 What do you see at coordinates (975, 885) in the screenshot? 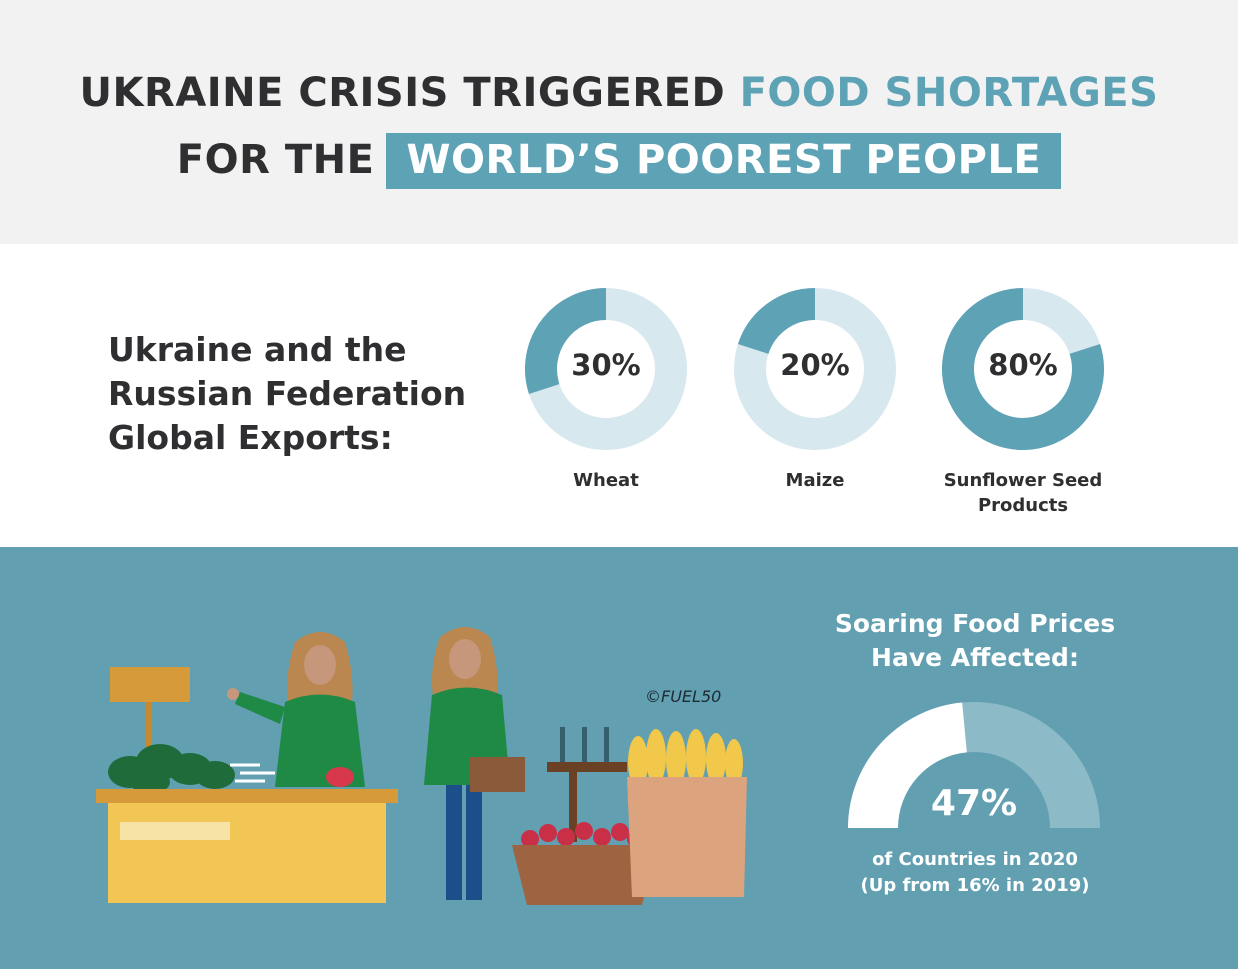
I see `gauge-note-line-2: (Up from 16% in 2019)` at bounding box center [975, 885].